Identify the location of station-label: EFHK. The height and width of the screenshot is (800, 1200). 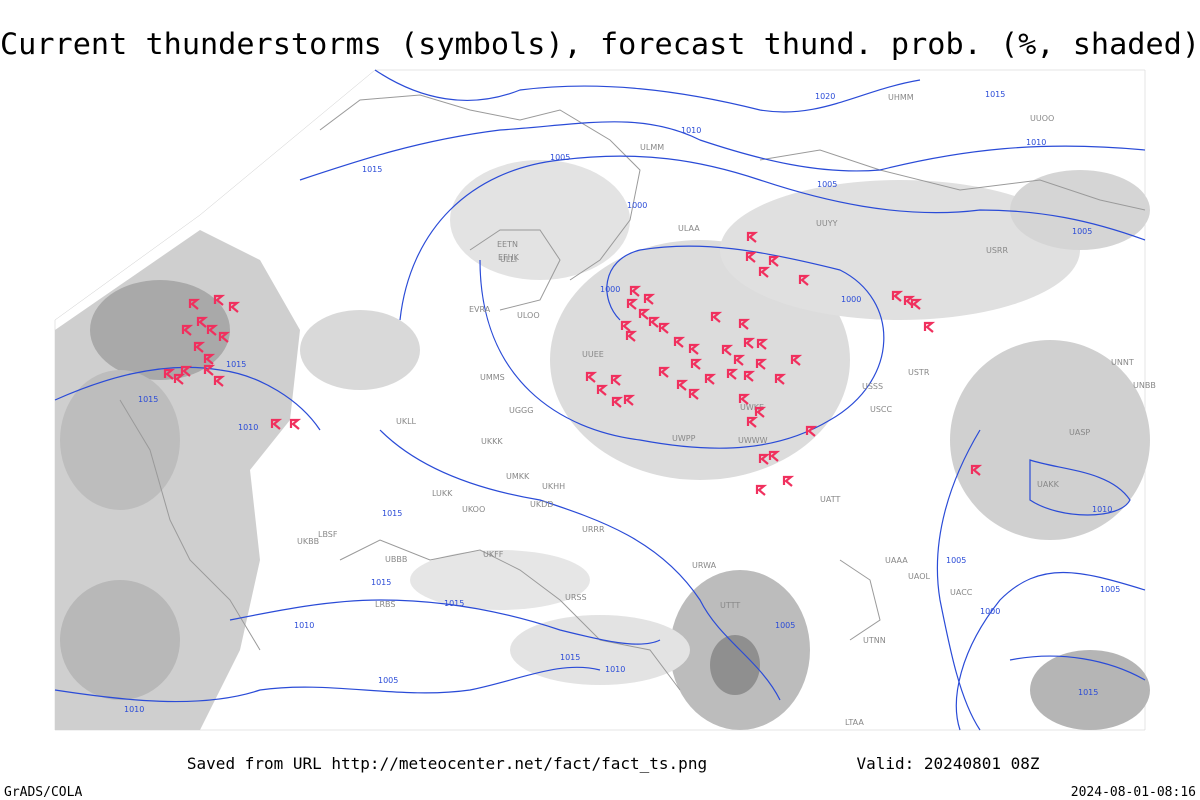
(509, 257).